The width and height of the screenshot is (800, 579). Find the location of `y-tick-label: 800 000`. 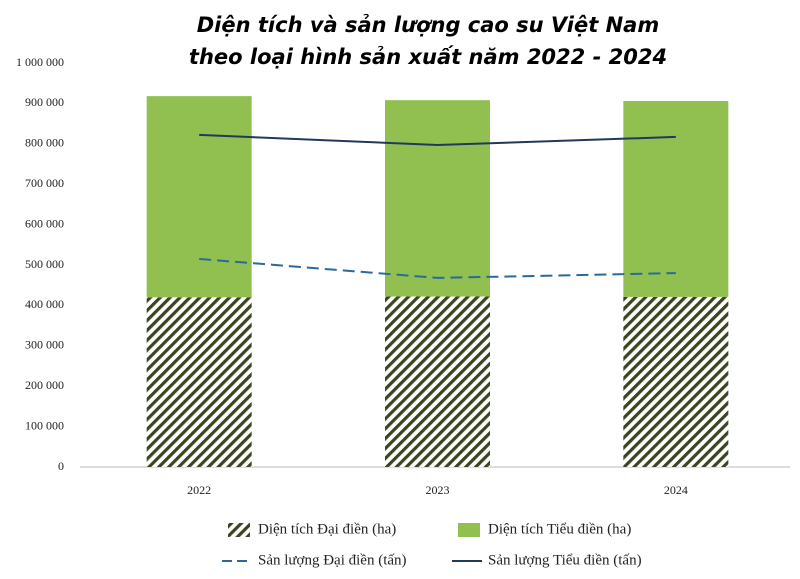

y-tick-label: 800 000 is located at coordinates (44, 143).